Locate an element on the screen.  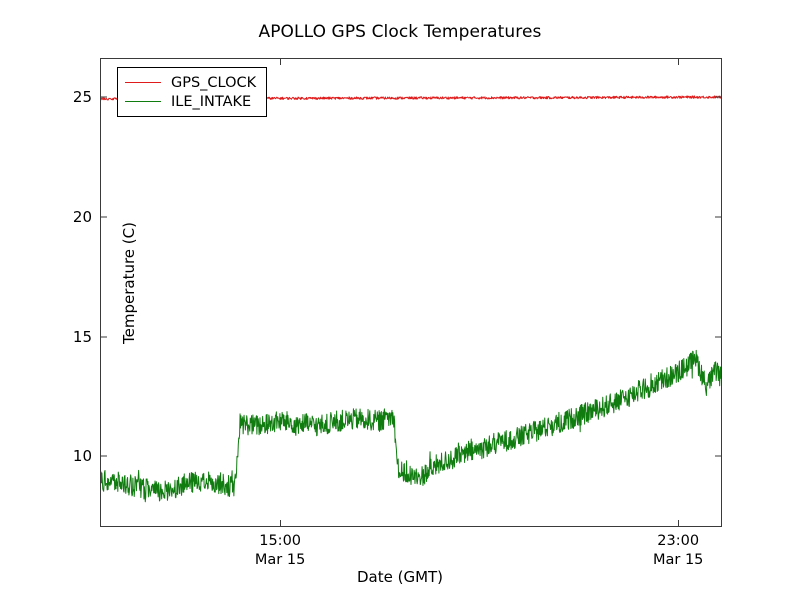
legend-label: GPS_CLOCK is located at coordinates (214, 82).